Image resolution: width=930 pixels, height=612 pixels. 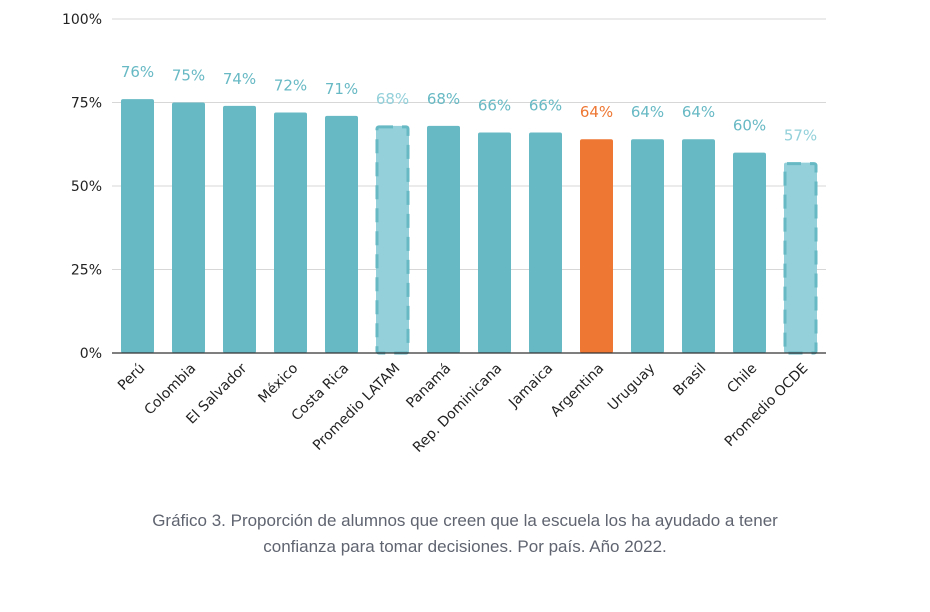 I want to click on x-tick-label-uruguay: Uruguay, so click(x=631, y=387).